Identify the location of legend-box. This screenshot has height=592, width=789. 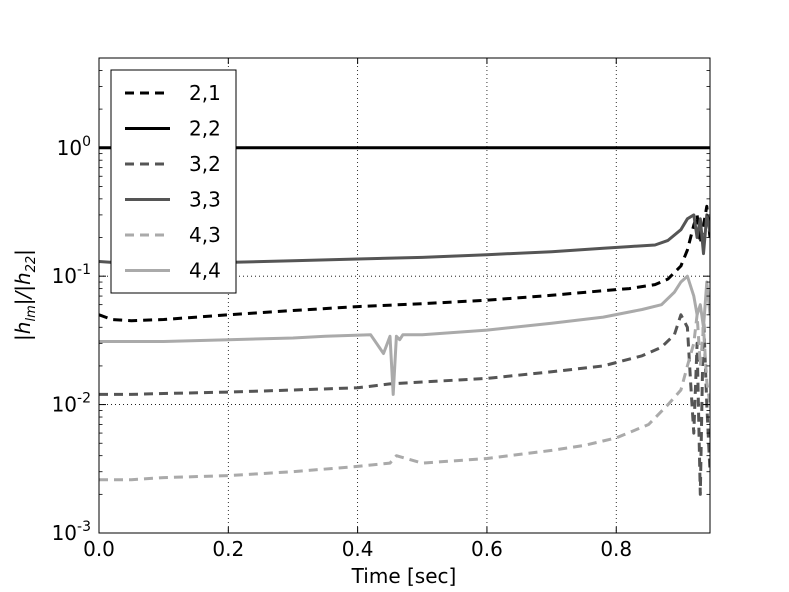
(173, 181).